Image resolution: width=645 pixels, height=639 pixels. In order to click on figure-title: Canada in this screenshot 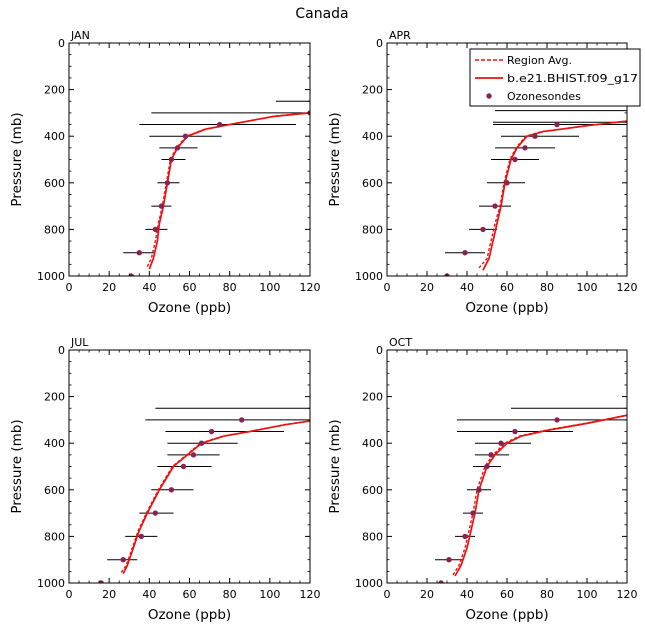, I will do `click(321, 14)`.